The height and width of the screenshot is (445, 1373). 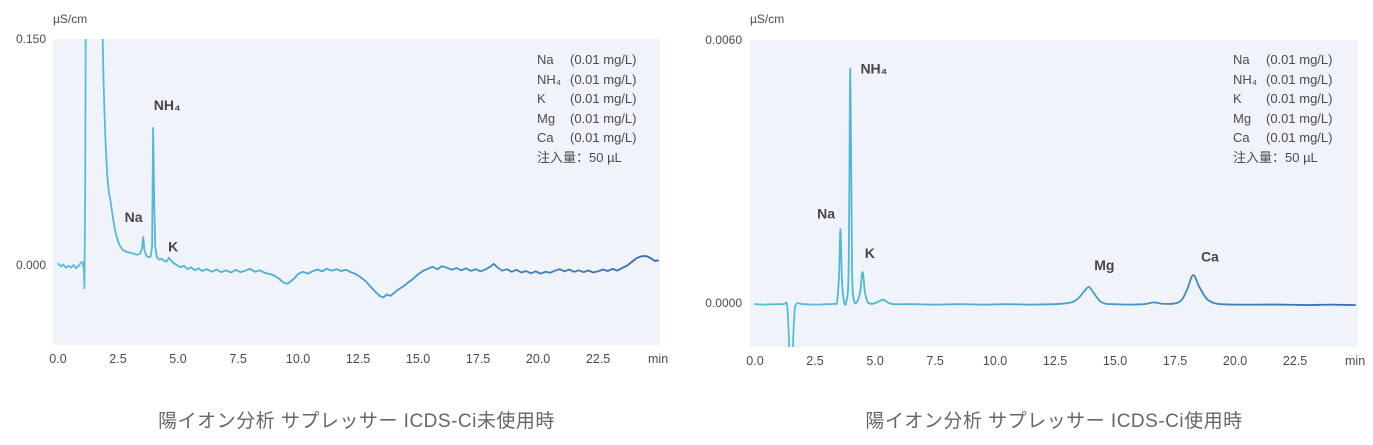 I want to click on y-axis-max-label: 0.150, so click(x=30, y=39).